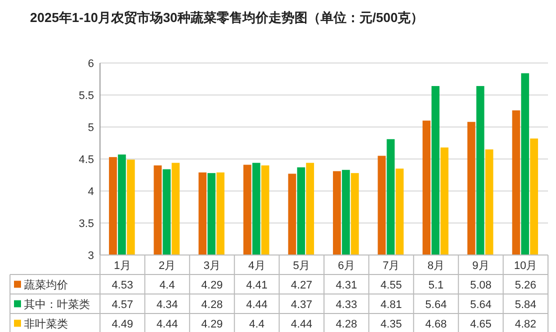  Describe the element at coordinates (91, 192) in the screenshot. I see `y-tick-label: 4` at that location.